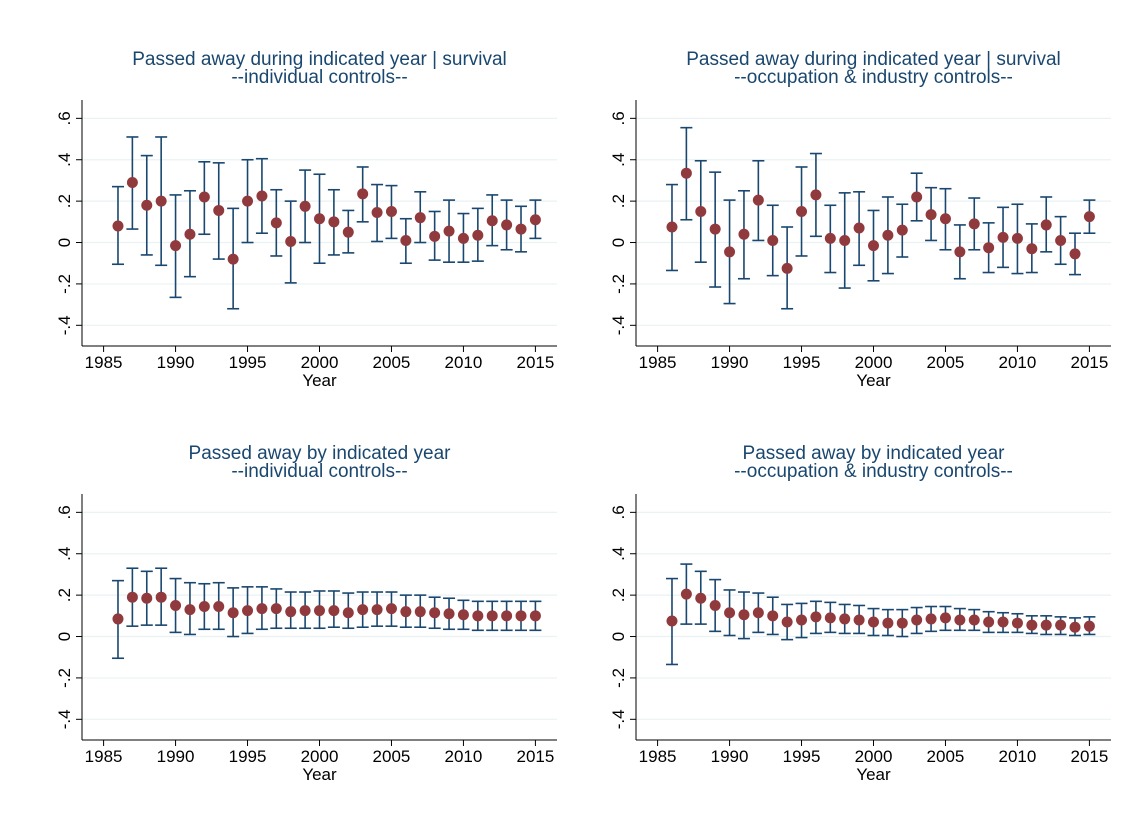 Image resolution: width=1123 pixels, height=833 pixels. What do you see at coordinates (535, 756) in the screenshot?
I see `x-tick-label: 2015` at bounding box center [535, 756].